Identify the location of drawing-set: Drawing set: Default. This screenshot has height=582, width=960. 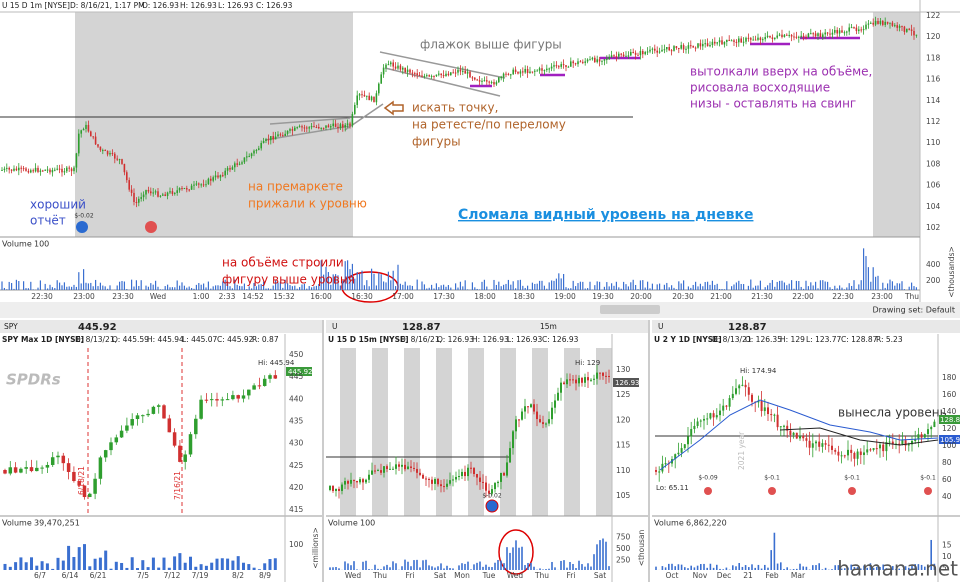
(913, 310).